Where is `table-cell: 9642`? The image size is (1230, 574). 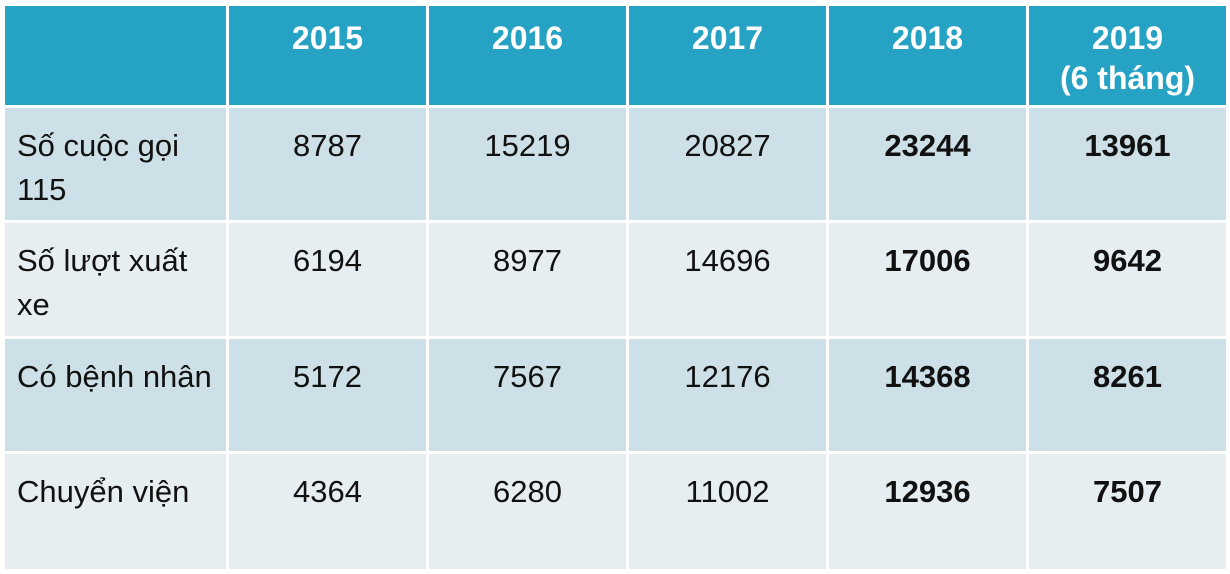 table-cell: 9642 is located at coordinates (1127, 279).